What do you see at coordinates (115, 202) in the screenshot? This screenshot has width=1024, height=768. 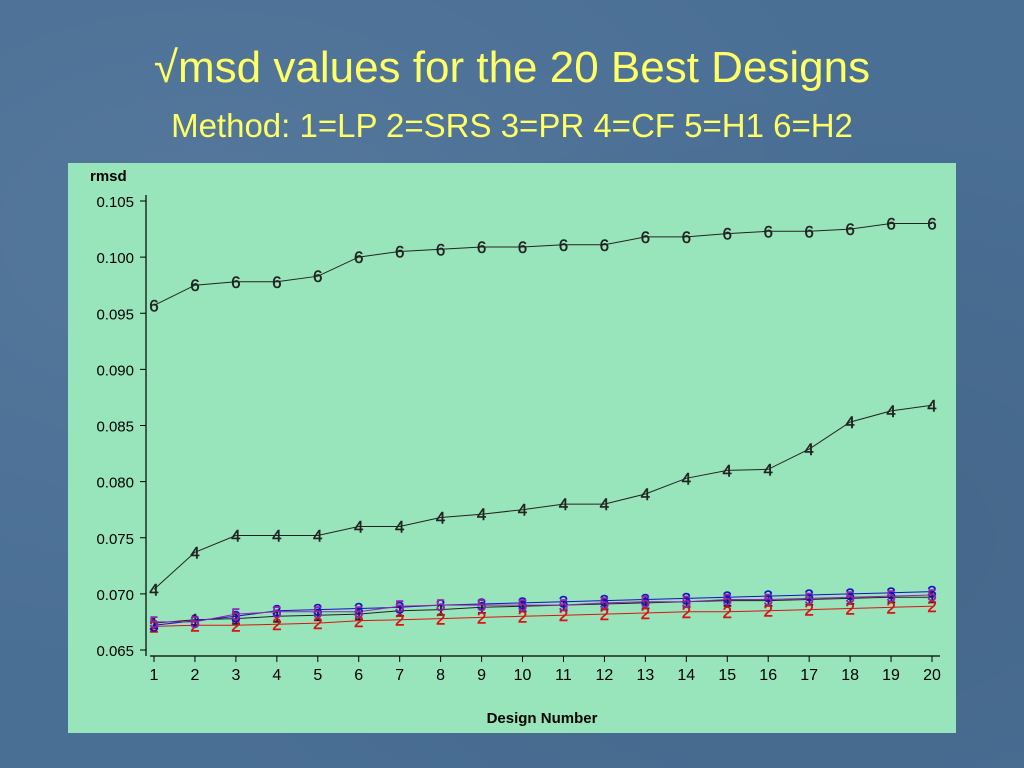 I see `y-tick-label: 0.105` at bounding box center [115, 202].